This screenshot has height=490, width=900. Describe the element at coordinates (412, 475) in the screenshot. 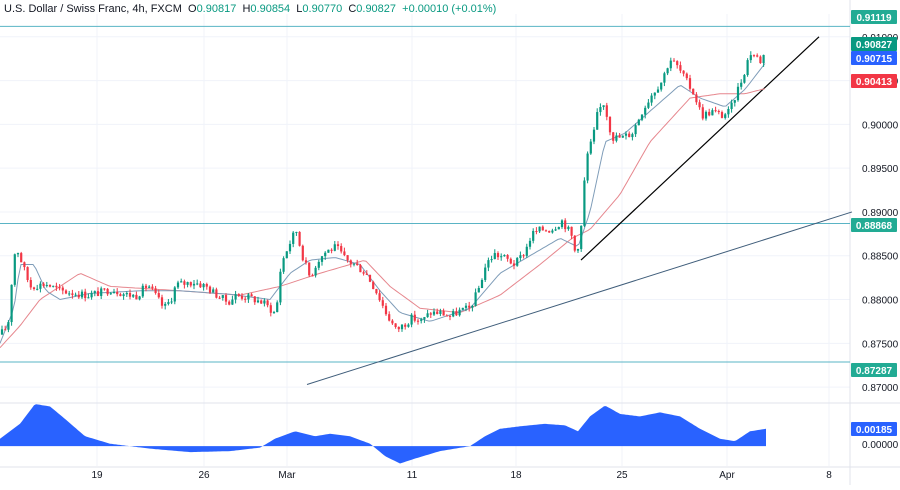

I see `x-tick-label: 11` at that location.